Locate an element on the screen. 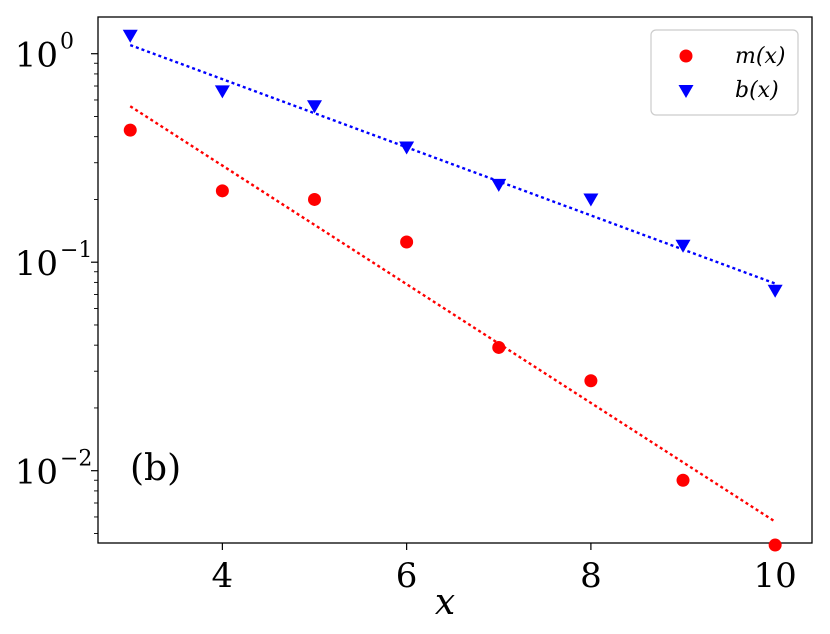 Image resolution: width=830 pixels, height=634 pixels. x-tick-label-10: 10 is located at coordinates (775, 576).